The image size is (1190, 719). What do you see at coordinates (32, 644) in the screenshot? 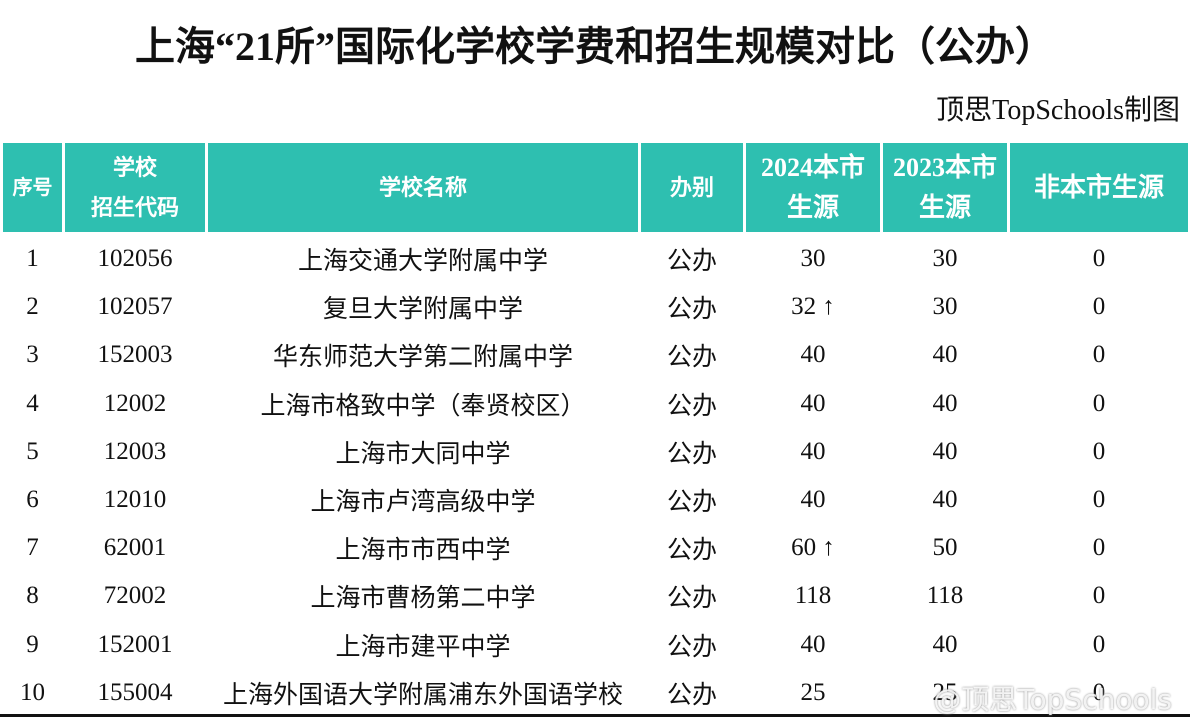
I see `table-cell: 9` at bounding box center [32, 644].